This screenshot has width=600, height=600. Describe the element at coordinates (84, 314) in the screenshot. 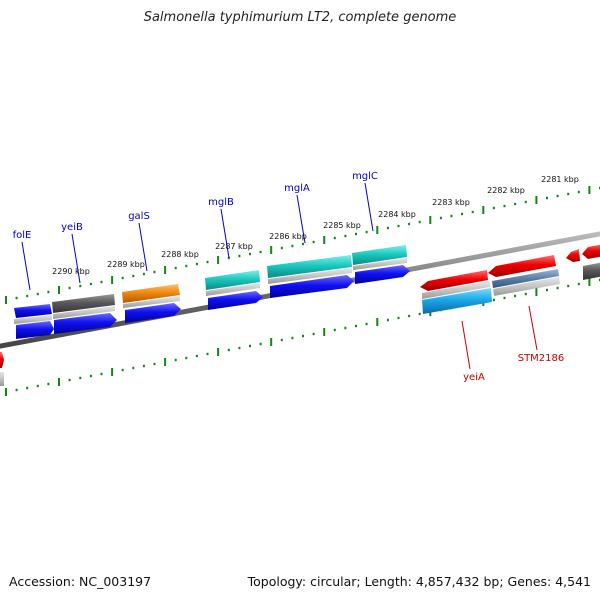

I see `yeiB-gene` at that location.